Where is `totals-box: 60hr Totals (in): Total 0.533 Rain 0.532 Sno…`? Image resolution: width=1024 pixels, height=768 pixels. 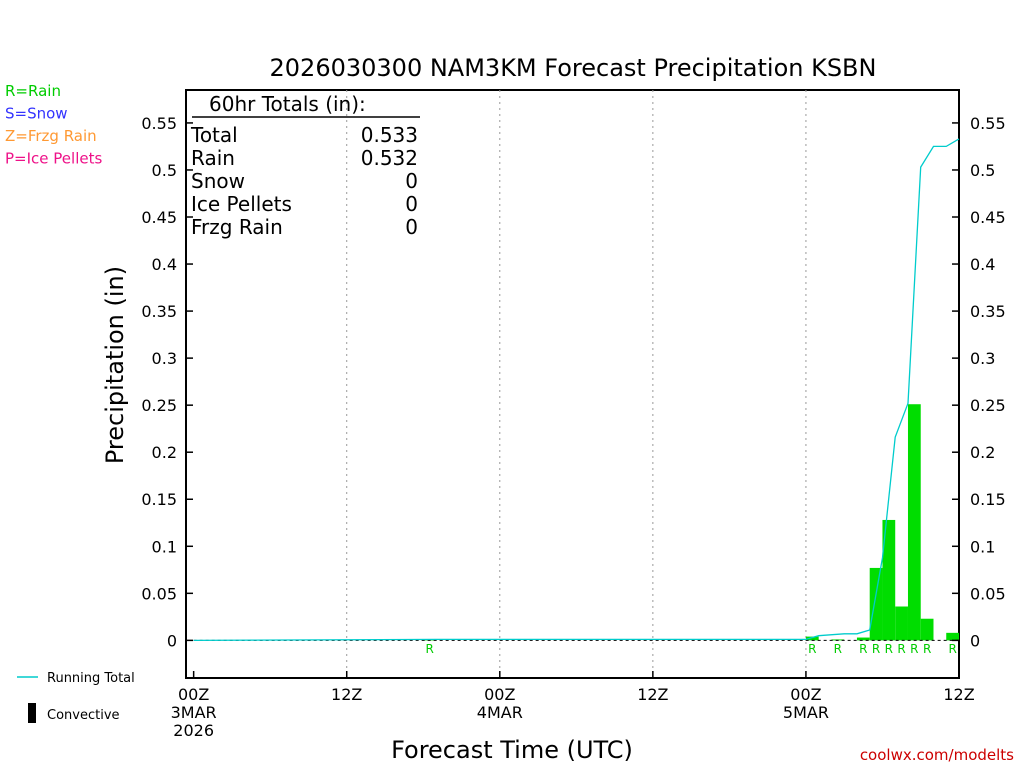
totals-box: 60hr Totals (in): Total 0.533 Rain 0.532 Sno… is located at coordinates (305, 165).